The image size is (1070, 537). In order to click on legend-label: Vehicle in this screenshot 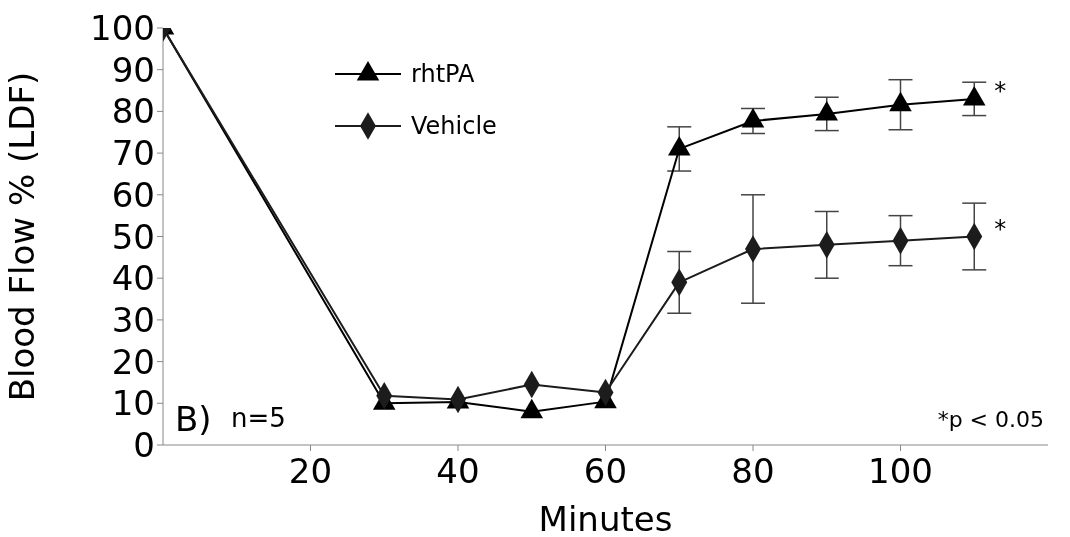, I will do `click(454, 126)`.